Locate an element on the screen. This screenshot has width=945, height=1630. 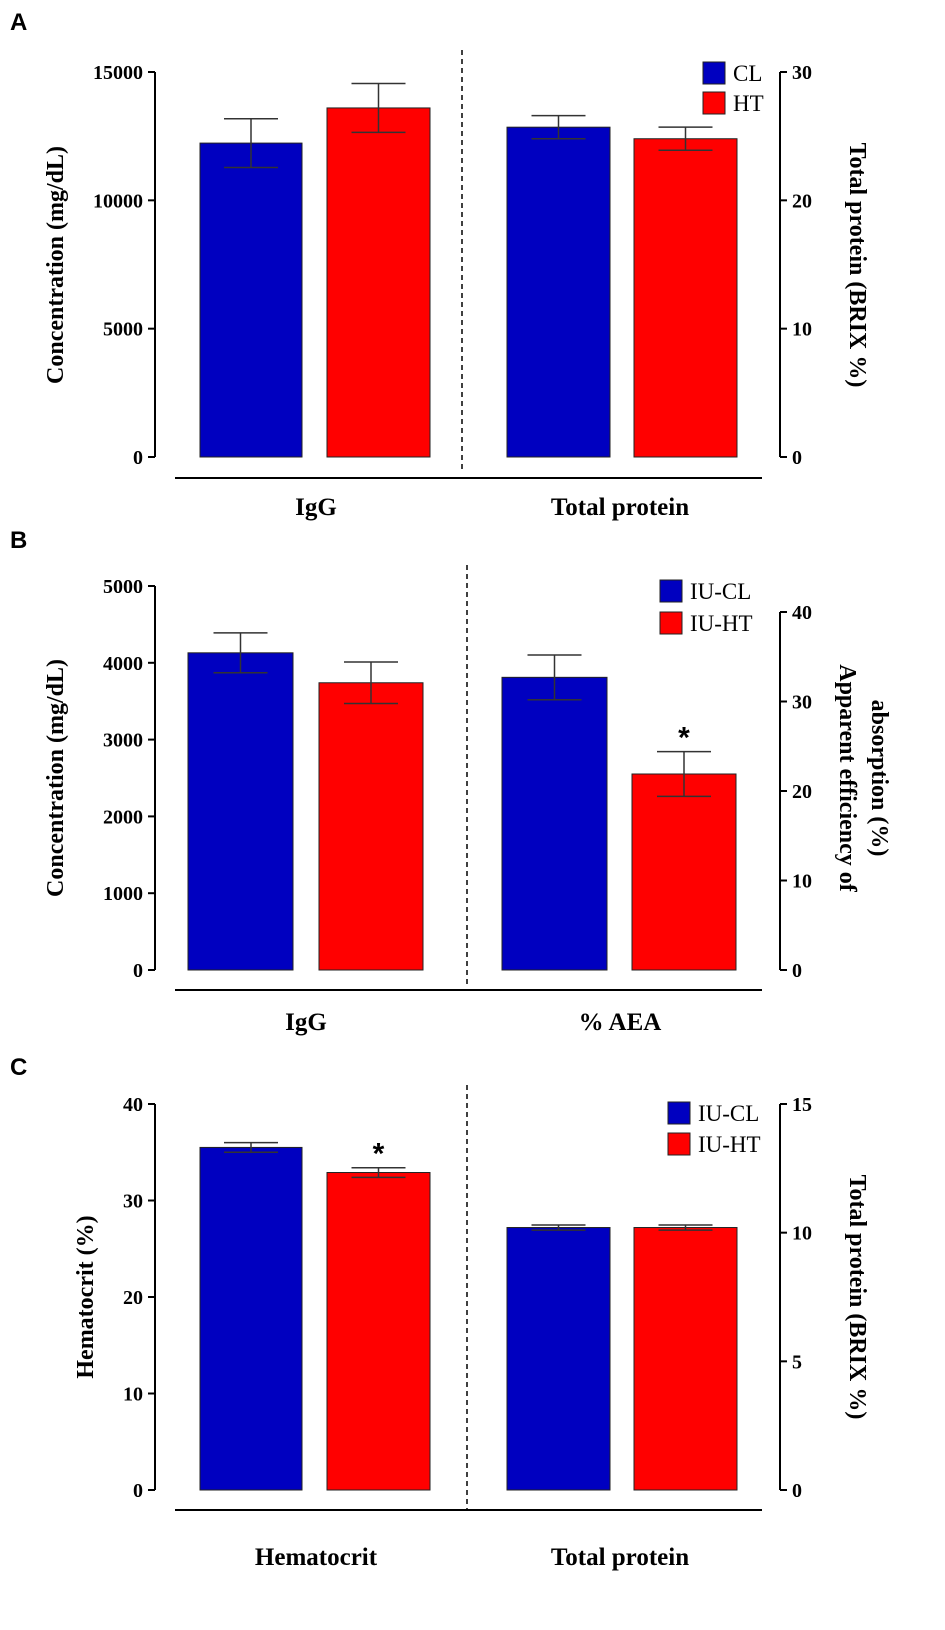
left-tick-label: 3000 is located at coordinates (123, 741).